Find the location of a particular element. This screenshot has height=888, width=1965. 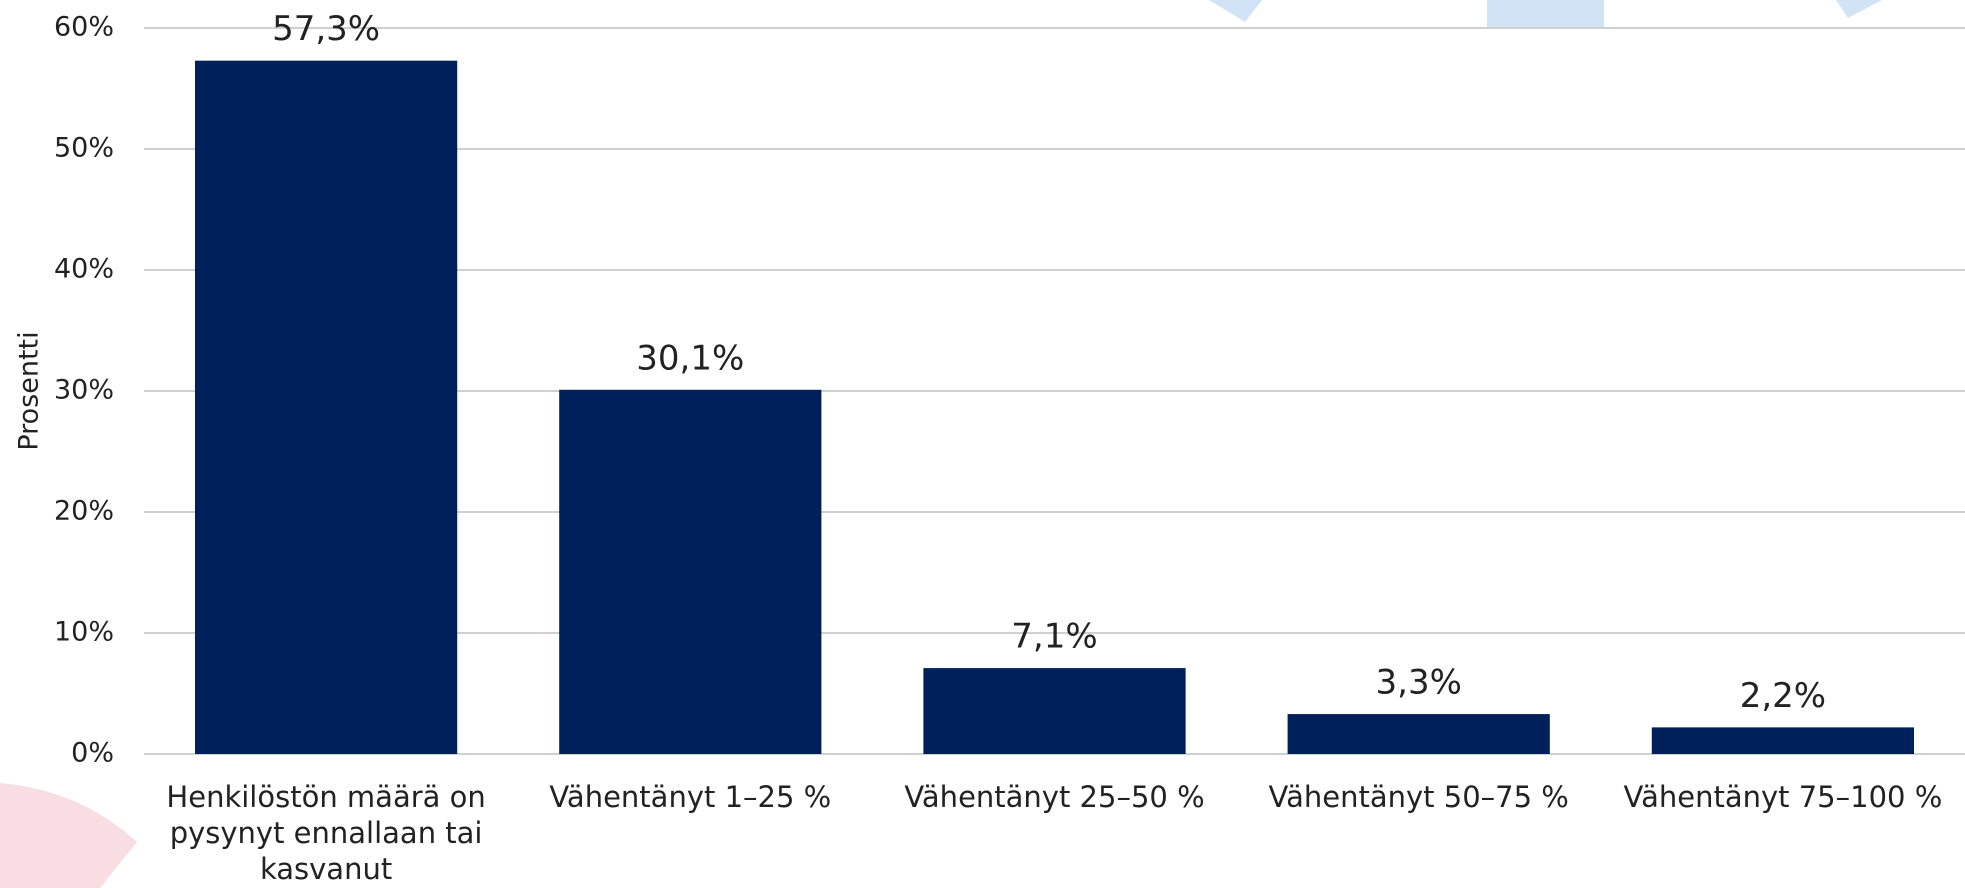

x-tick-label: Vähentänyt 75–100 % is located at coordinates (1783, 797).